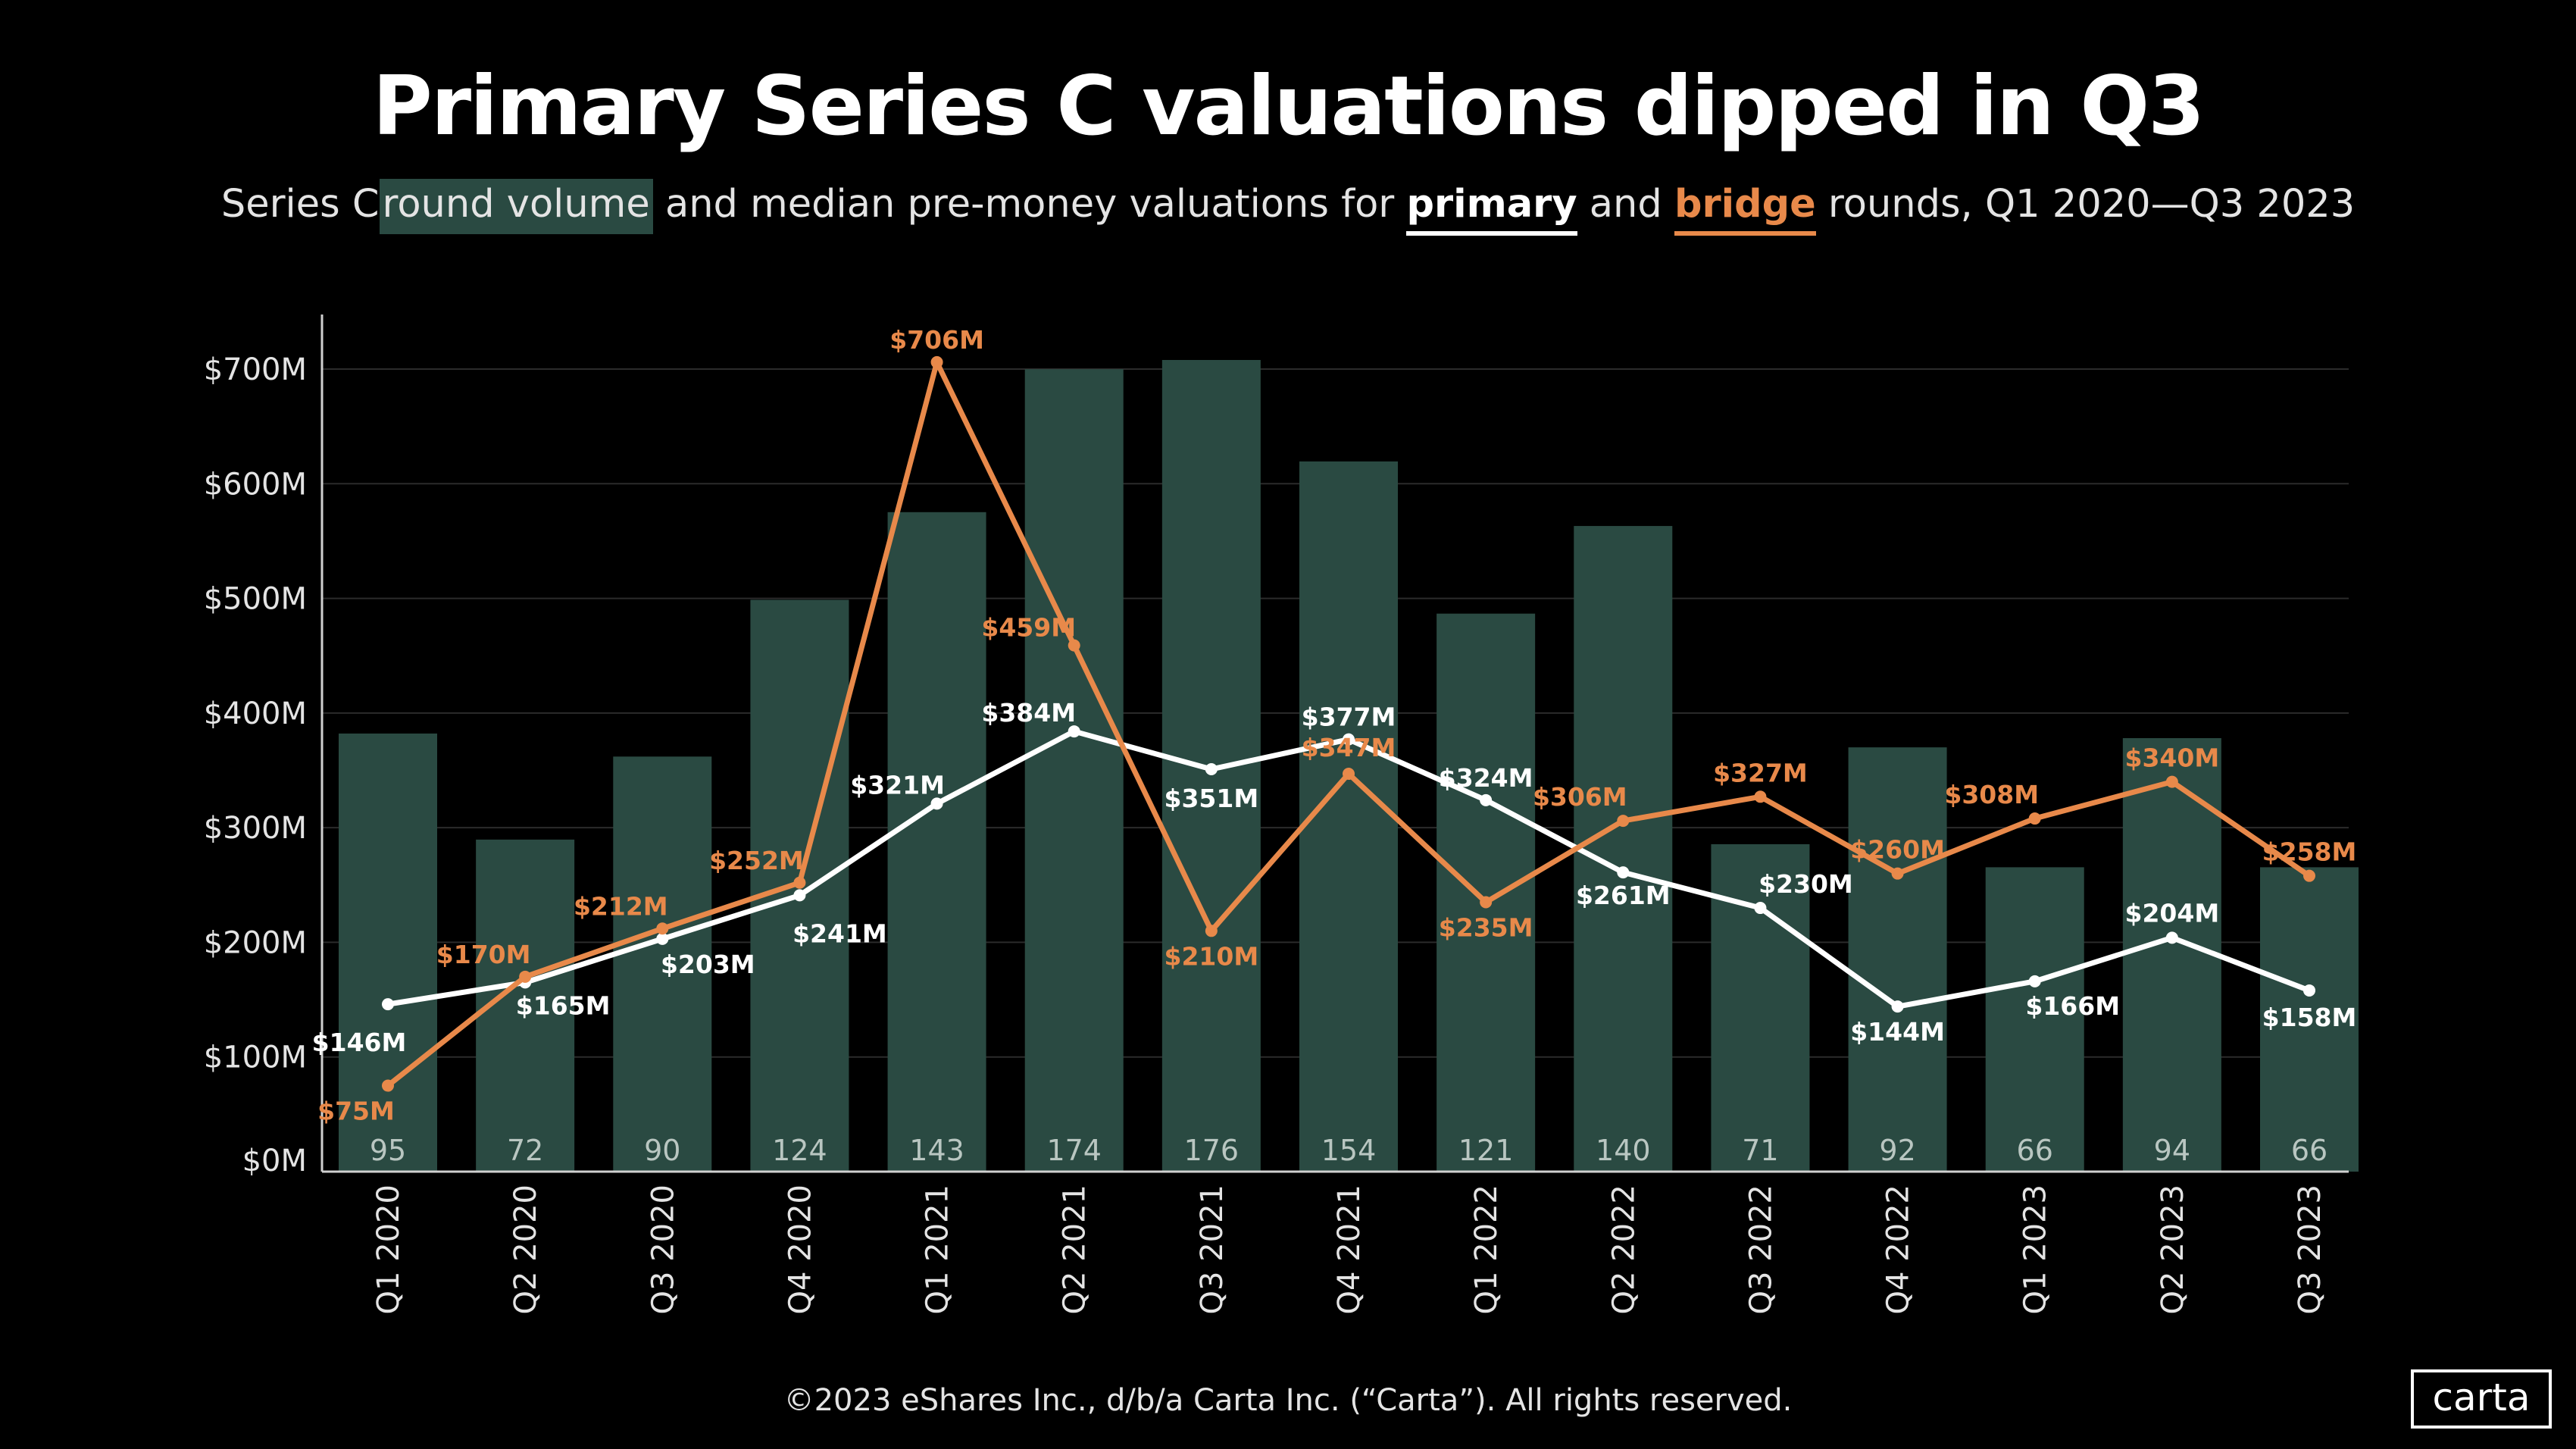 This screenshot has width=2576, height=1449. What do you see at coordinates (525, 1249) in the screenshot?
I see `x-tick-label: Q2 2020` at bounding box center [525, 1249].